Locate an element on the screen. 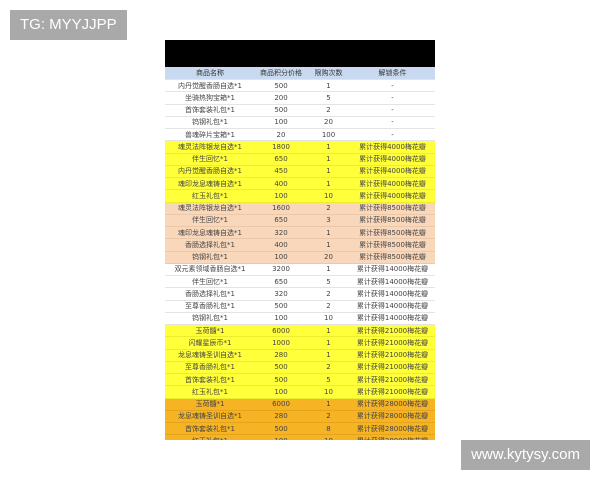  table-row: 内丹觉醒香肠自选*1 450 1 累计获得4000梅花瓣 is located at coordinates (300, 172).